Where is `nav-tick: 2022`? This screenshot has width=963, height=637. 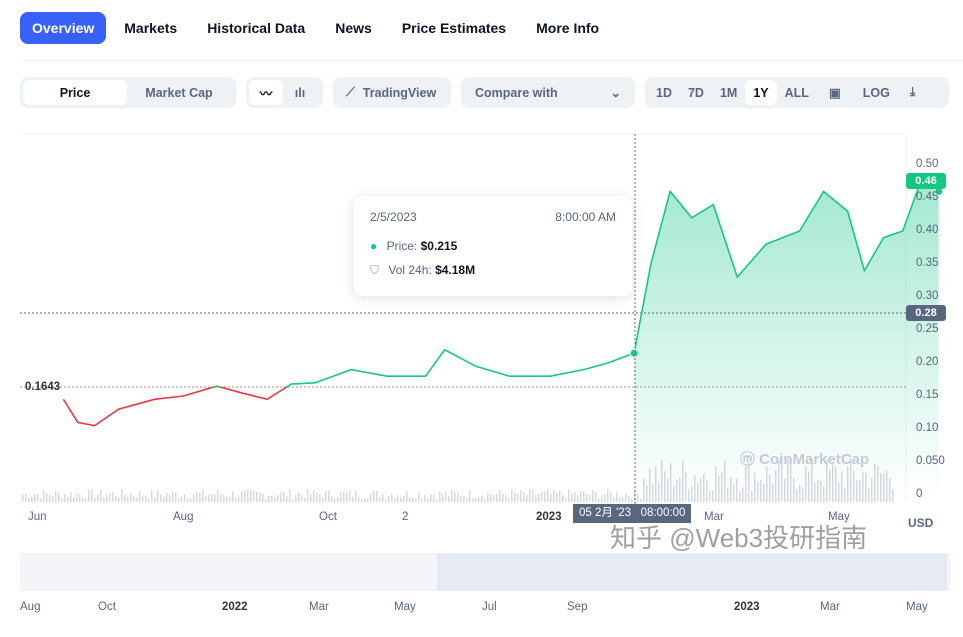
nav-tick: 2022 is located at coordinates (235, 607).